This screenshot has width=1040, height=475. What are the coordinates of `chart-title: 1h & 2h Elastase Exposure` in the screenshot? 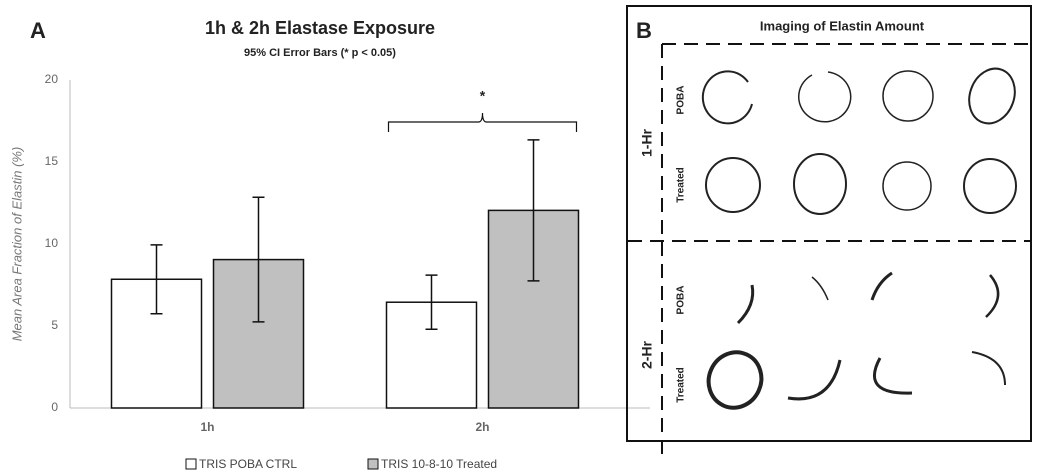 It's located at (320, 28).